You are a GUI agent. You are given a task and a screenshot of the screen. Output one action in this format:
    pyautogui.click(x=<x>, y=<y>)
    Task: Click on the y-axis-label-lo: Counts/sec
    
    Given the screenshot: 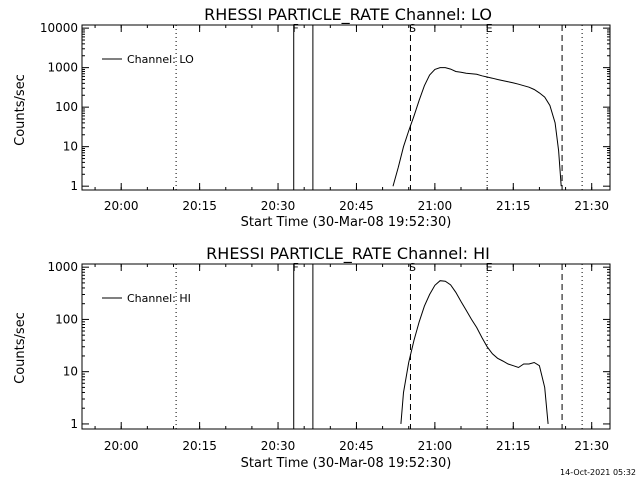 What is the action you would take?
    pyautogui.click(x=20, y=110)
    